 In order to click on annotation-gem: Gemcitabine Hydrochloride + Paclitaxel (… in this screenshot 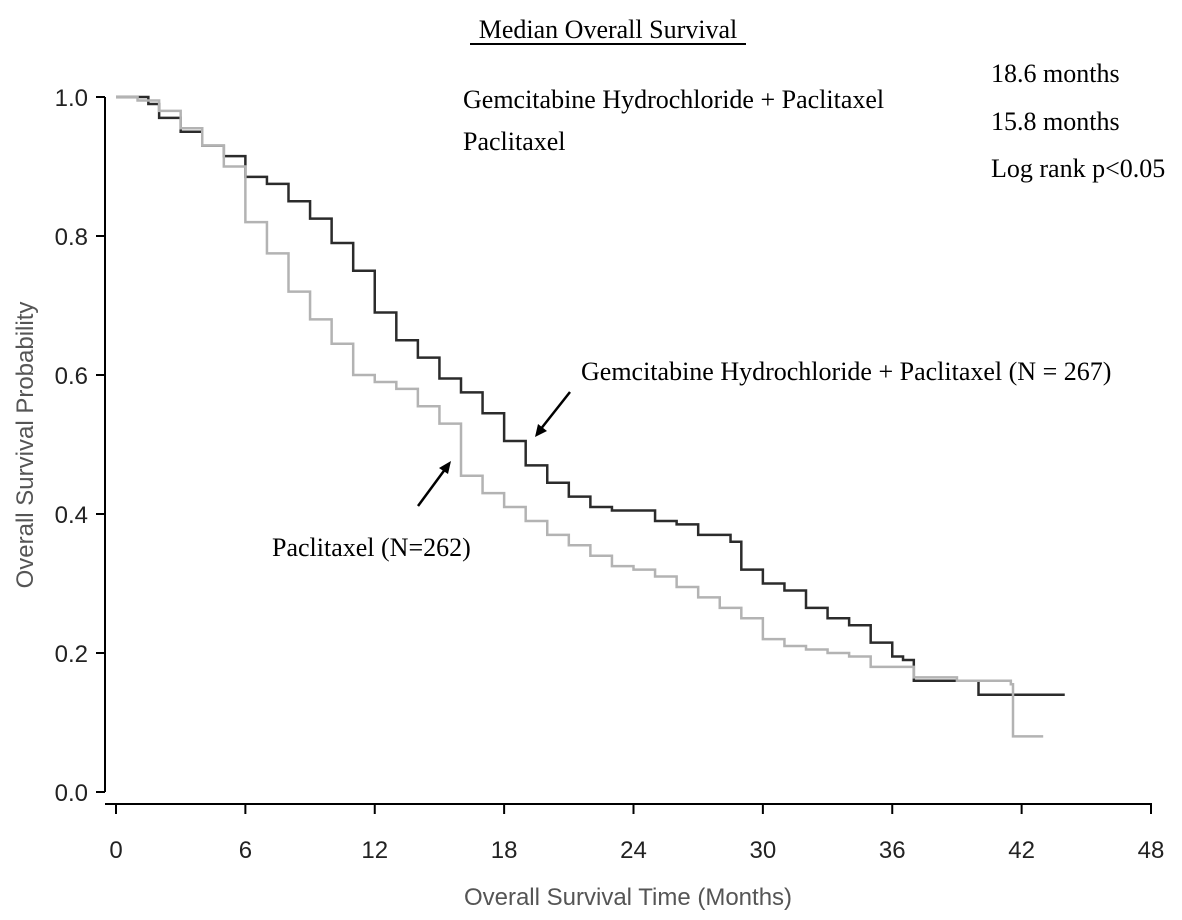, I will do `click(846, 371)`.